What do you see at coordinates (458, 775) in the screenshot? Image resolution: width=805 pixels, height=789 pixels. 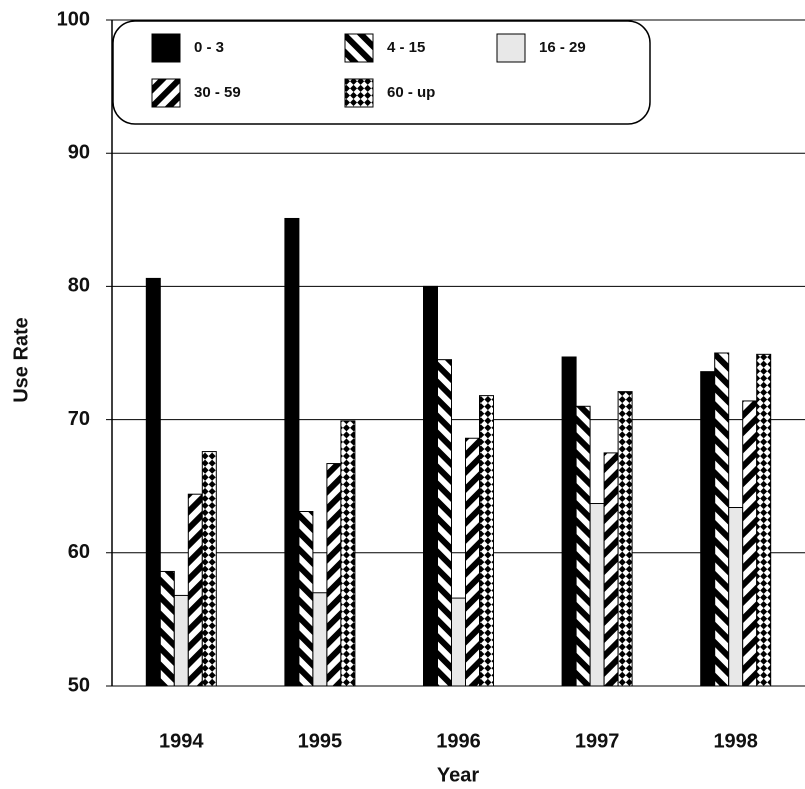 I see `x-axis-label: Year` at bounding box center [458, 775].